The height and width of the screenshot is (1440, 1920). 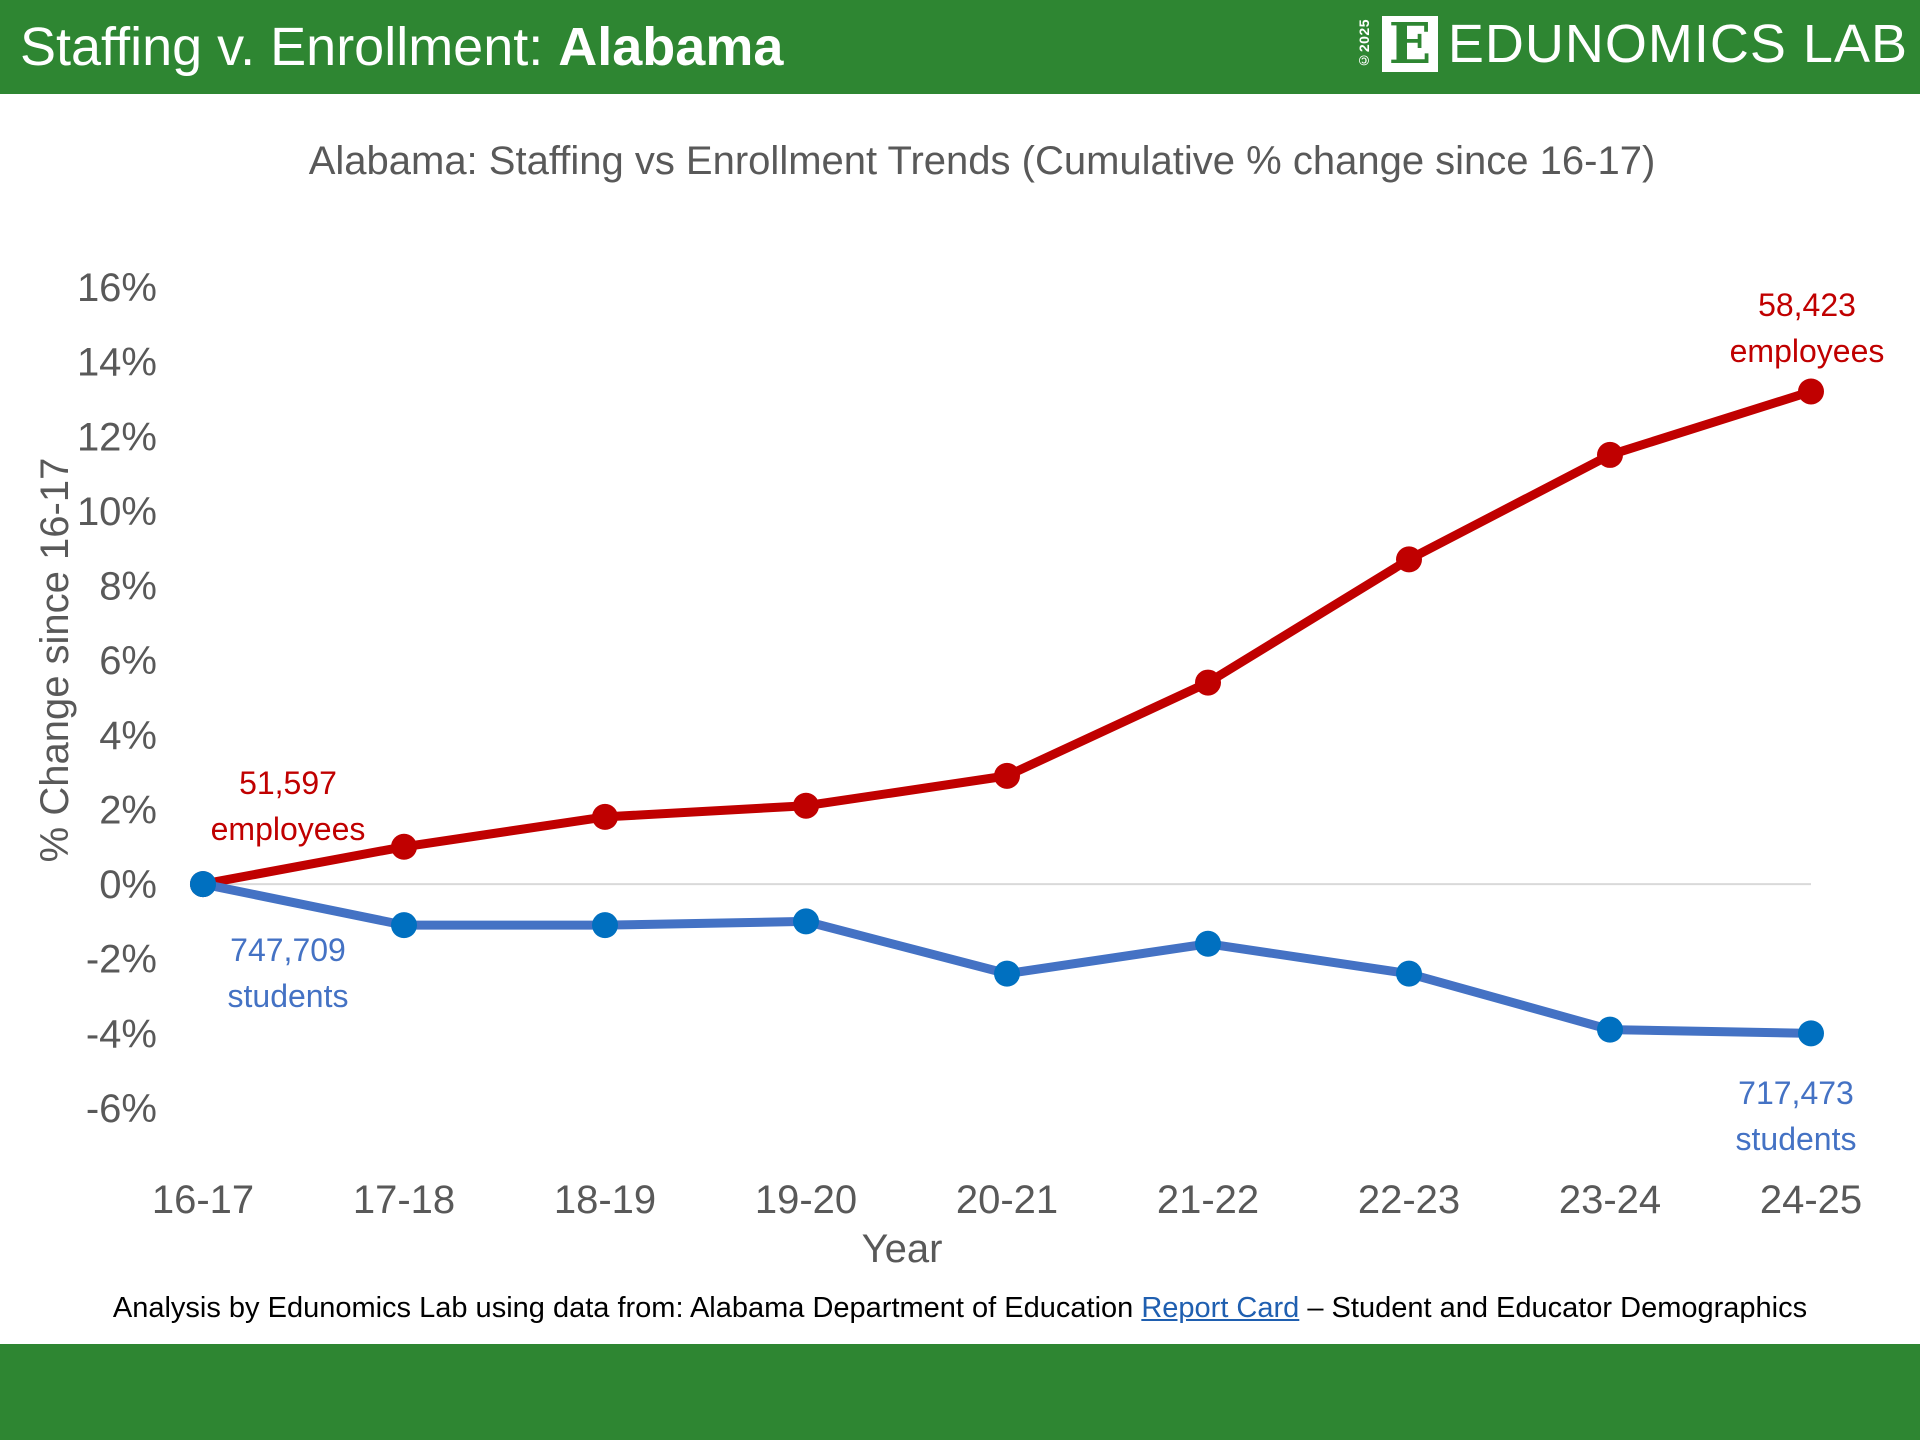 I want to click on y-tick-label: -6%, so click(x=121, y=1109).